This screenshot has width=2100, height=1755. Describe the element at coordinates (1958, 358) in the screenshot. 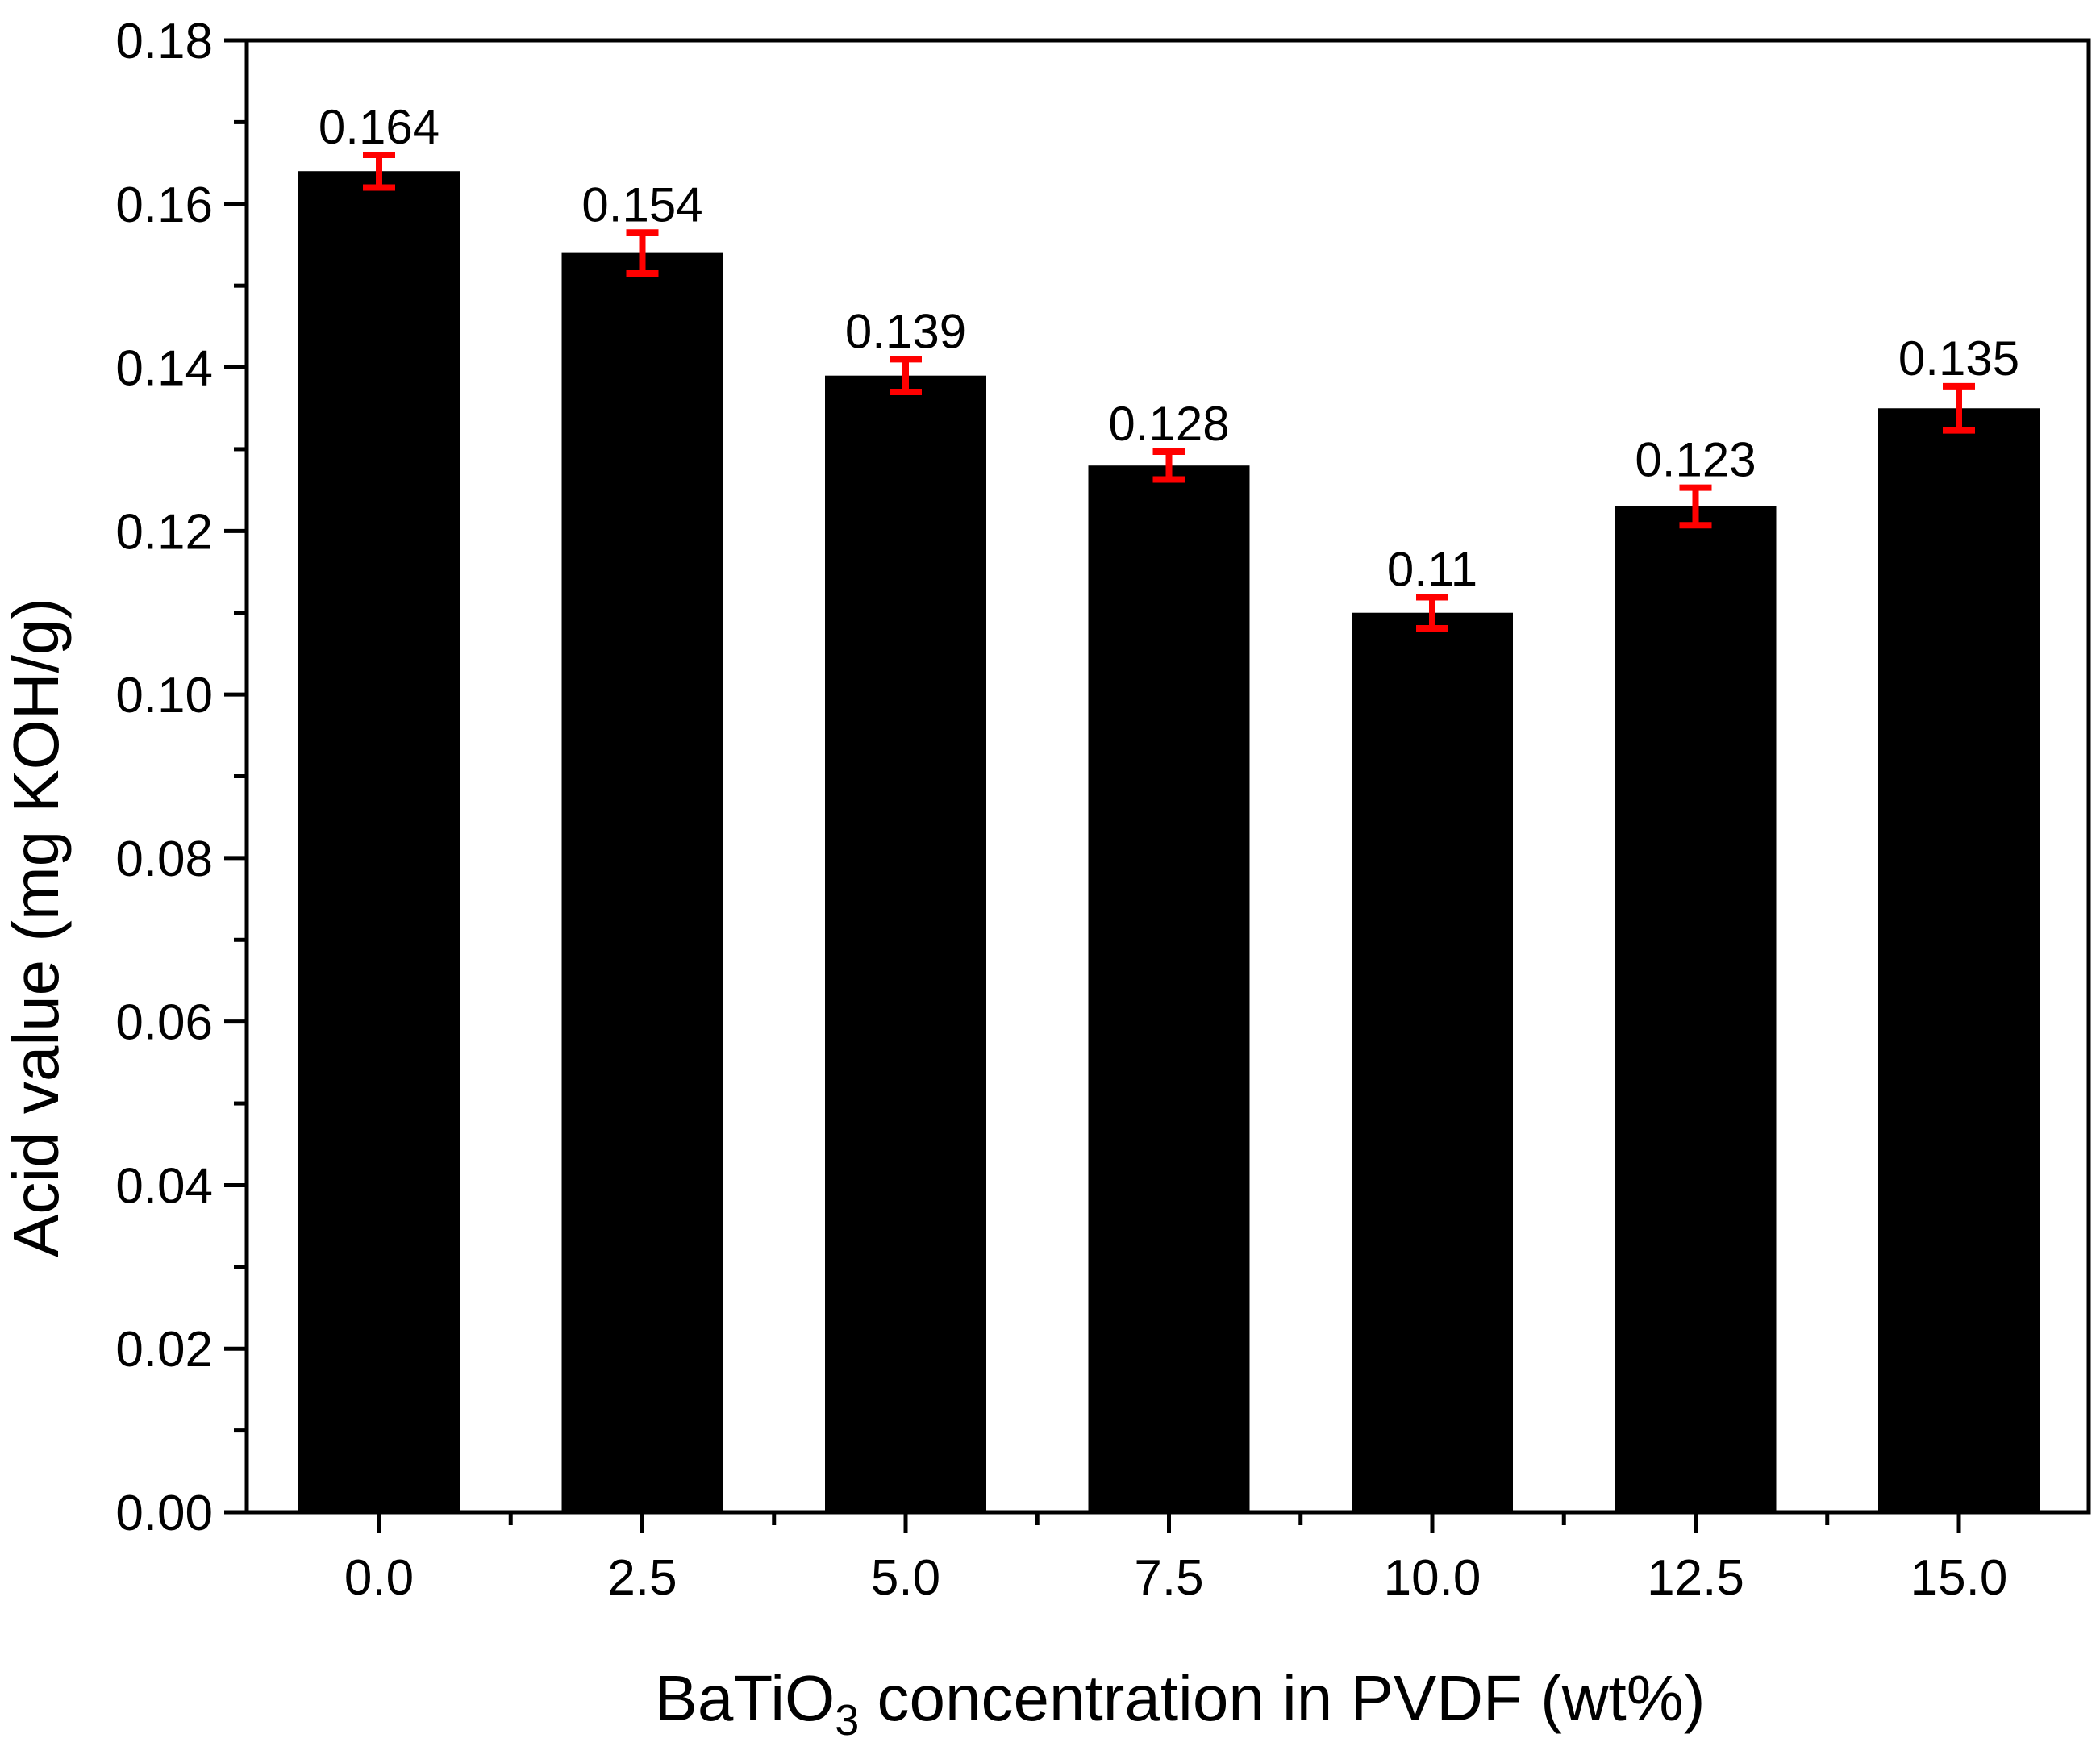

I see `data-label: 0.135` at that location.